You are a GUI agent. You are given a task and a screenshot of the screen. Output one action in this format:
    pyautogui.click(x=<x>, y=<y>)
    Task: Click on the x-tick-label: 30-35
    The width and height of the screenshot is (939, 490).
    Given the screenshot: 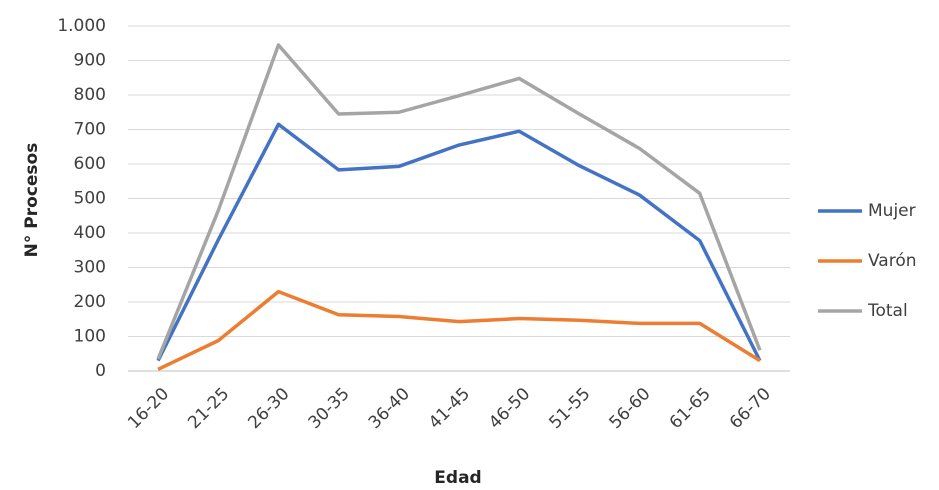 What is the action you would take?
    pyautogui.click(x=329, y=408)
    